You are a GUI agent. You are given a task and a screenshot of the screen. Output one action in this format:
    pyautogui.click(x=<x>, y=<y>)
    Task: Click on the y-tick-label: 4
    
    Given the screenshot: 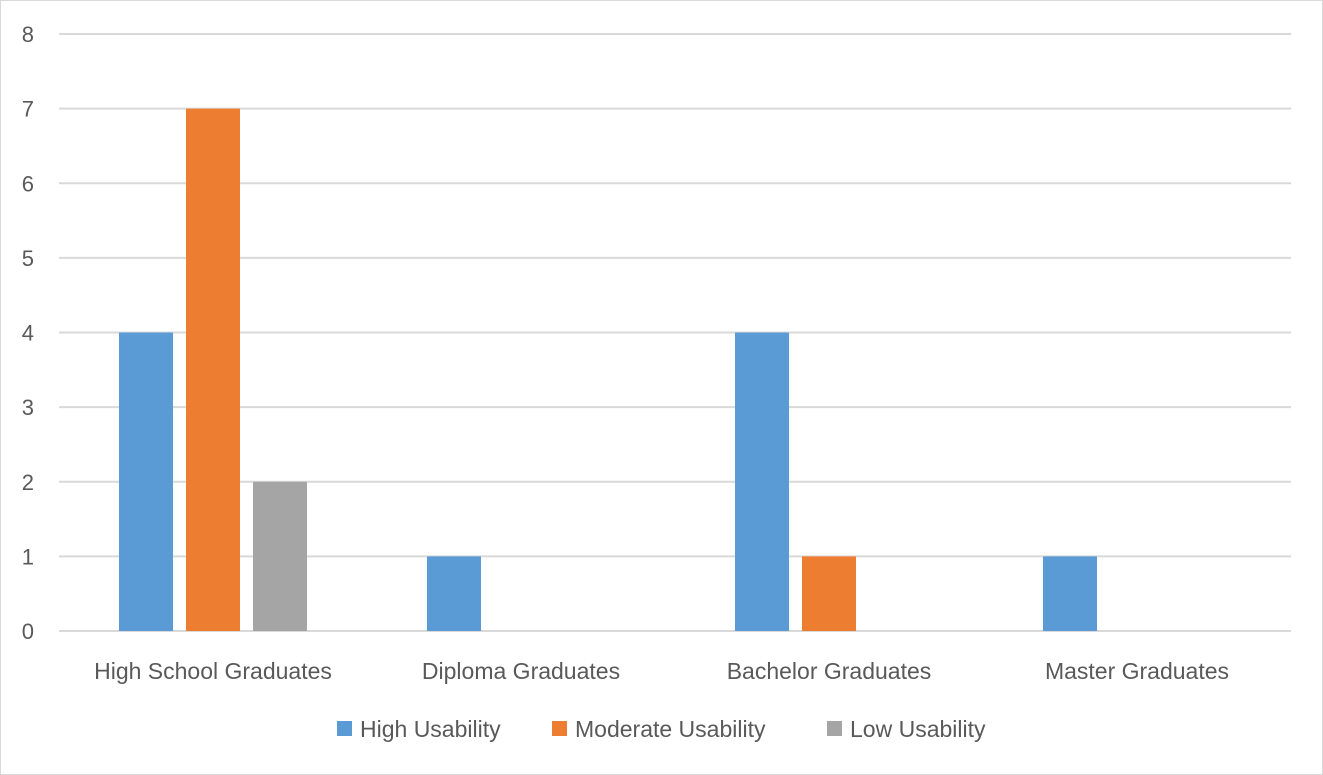 What is the action you would take?
    pyautogui.click(x=28, y=333)
    